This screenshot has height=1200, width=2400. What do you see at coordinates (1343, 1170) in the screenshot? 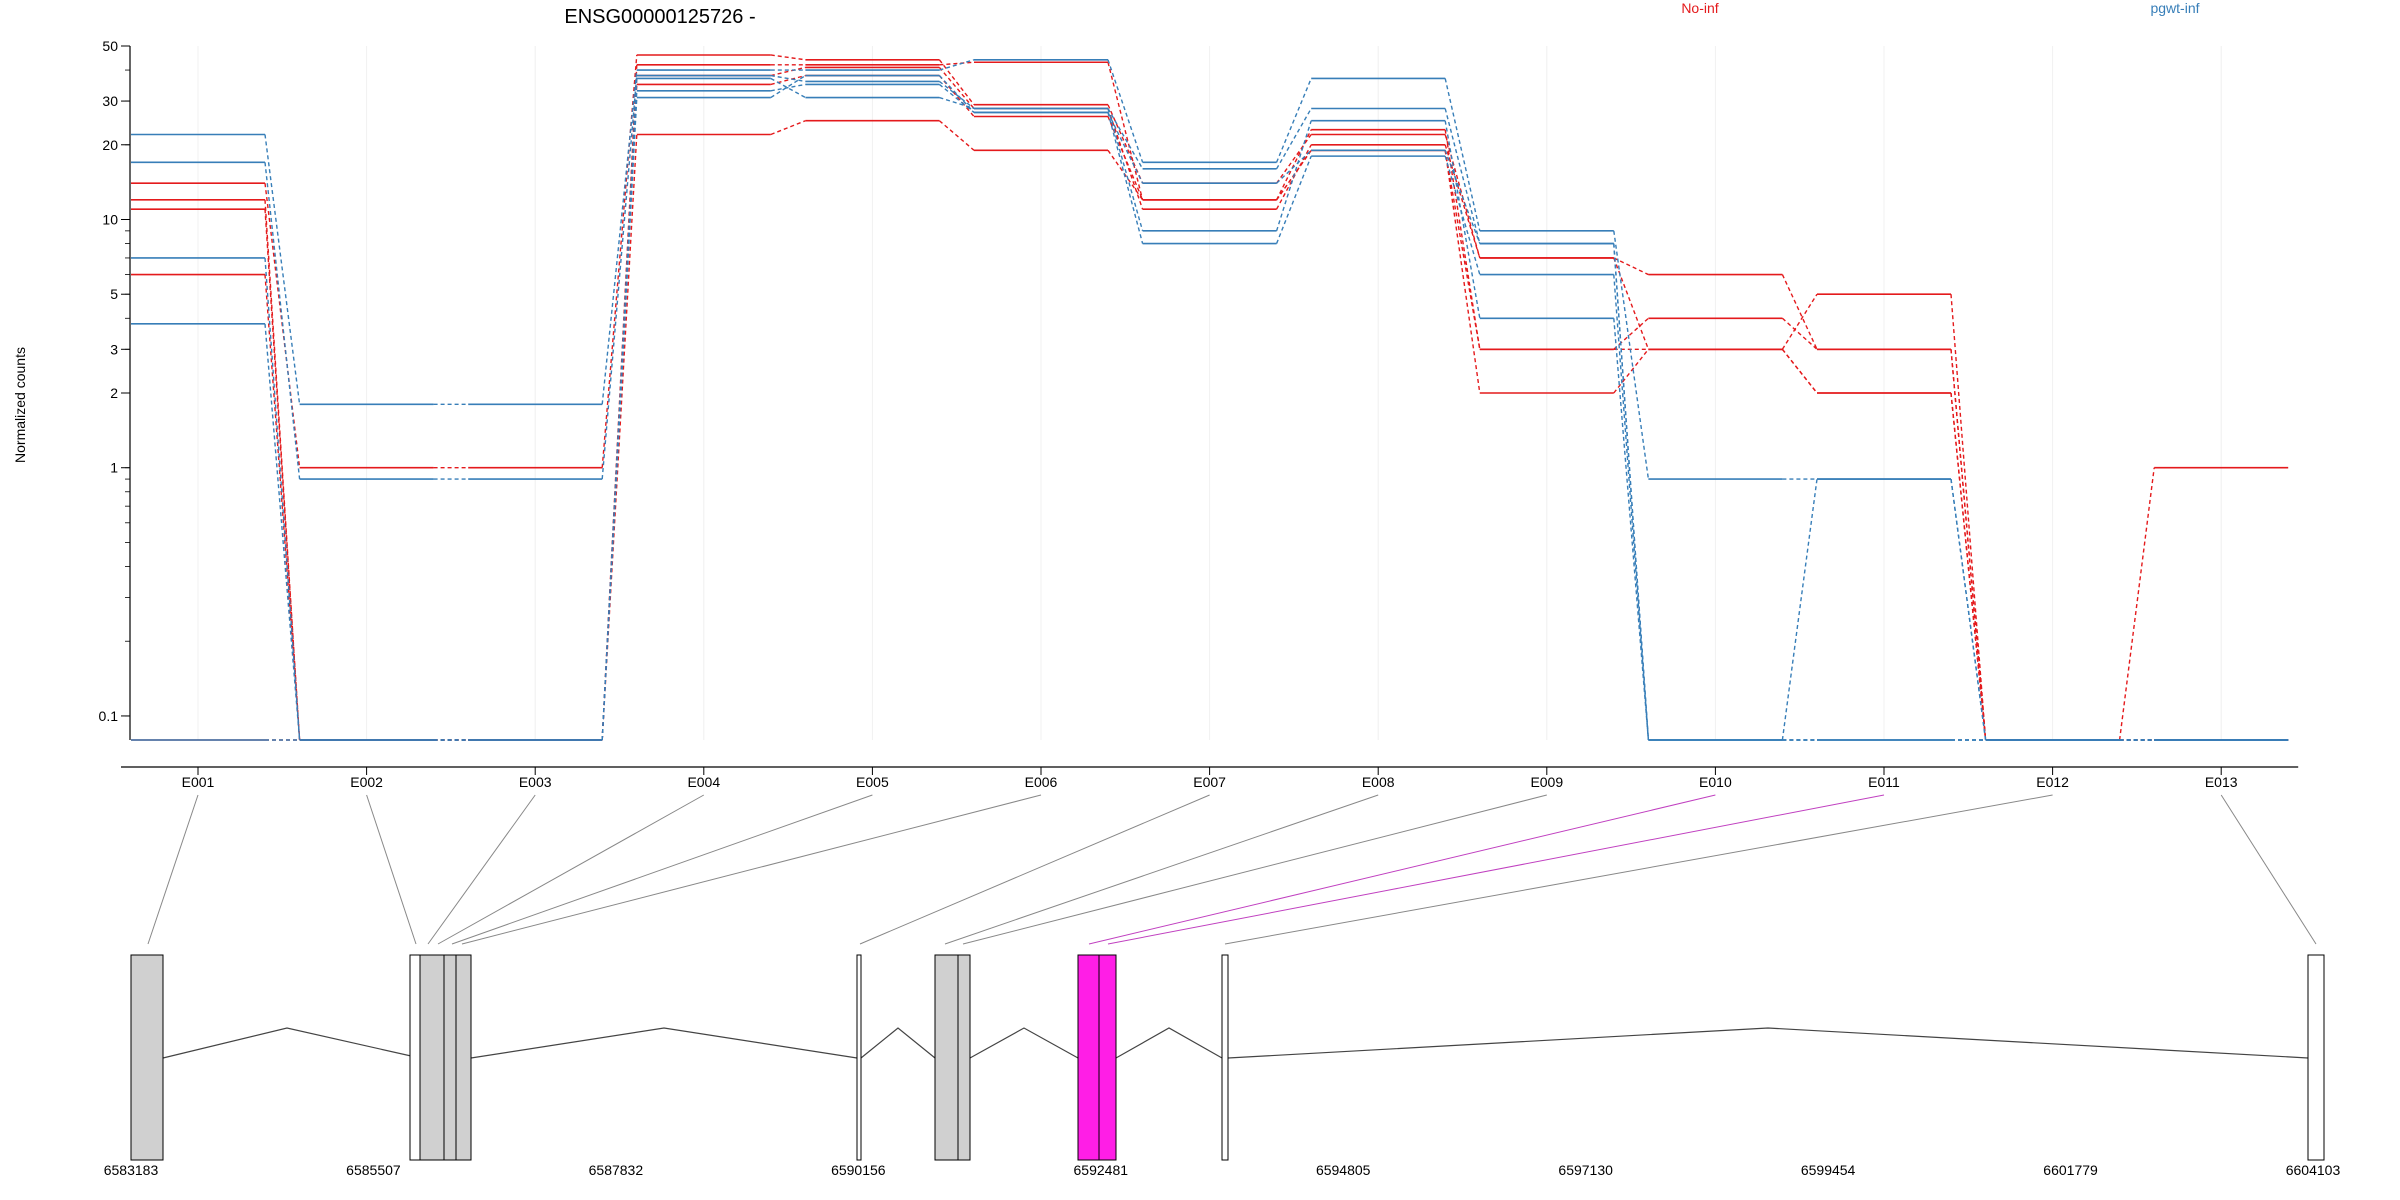
I see `coordinate-tick-label: 6594805` at bounding box center [1343, 1170].